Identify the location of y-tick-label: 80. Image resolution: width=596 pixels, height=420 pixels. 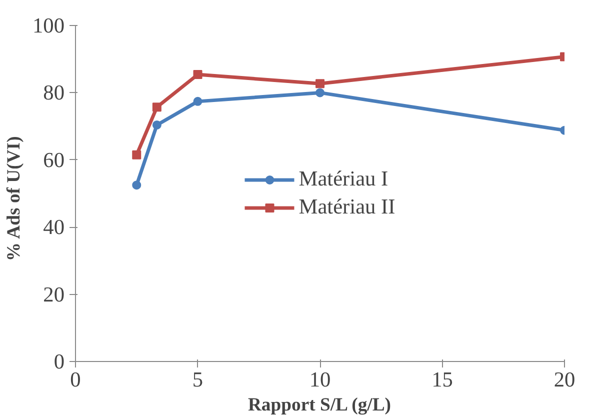
(53, 92).